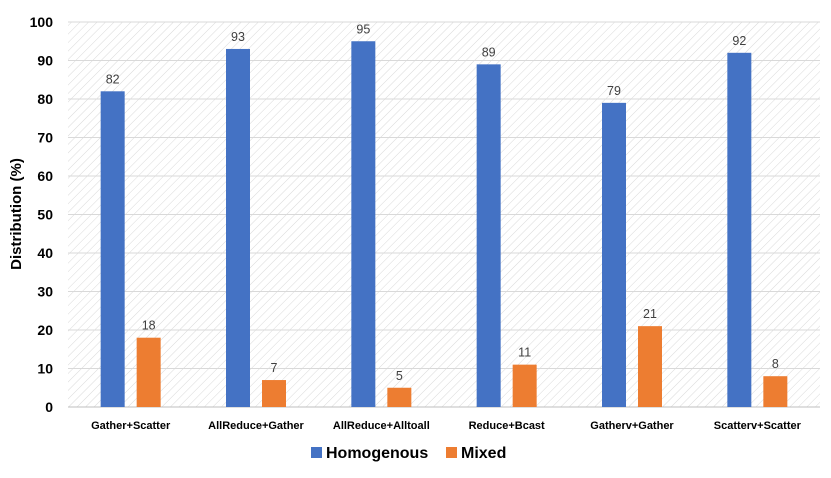 The image size is (831, 478). I want to click on y-tick-label: 50, so click(45, 215).